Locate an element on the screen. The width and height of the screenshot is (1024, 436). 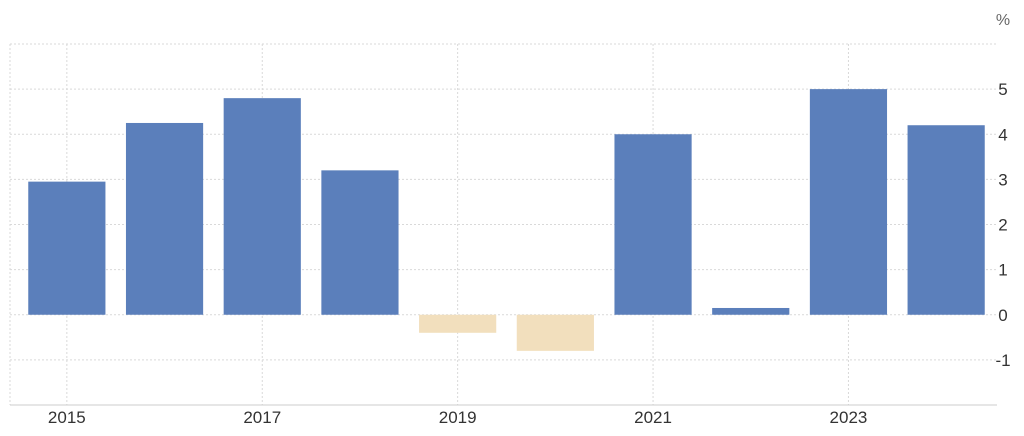
x-tick-label: 2019 is located at coordinates (458, 417).